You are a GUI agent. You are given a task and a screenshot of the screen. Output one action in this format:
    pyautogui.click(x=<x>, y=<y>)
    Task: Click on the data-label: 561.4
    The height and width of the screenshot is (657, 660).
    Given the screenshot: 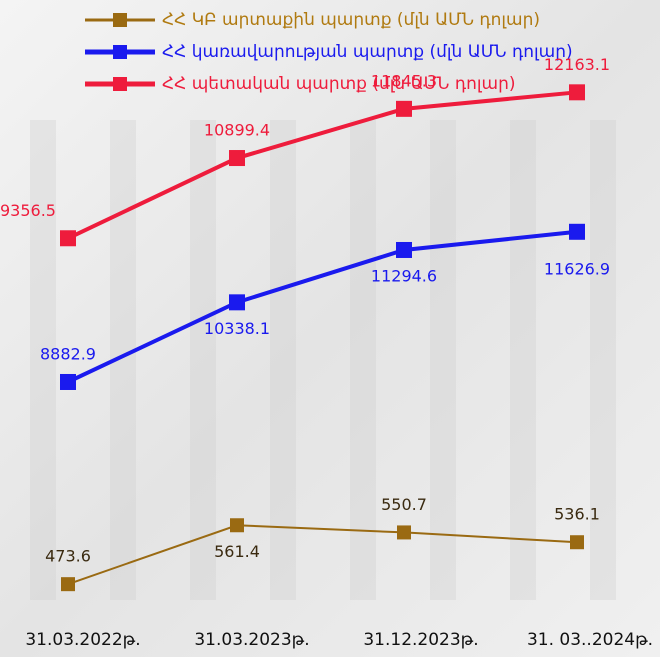 What is the action you would take?
    pyautogui.click(x=237, y=551)
    